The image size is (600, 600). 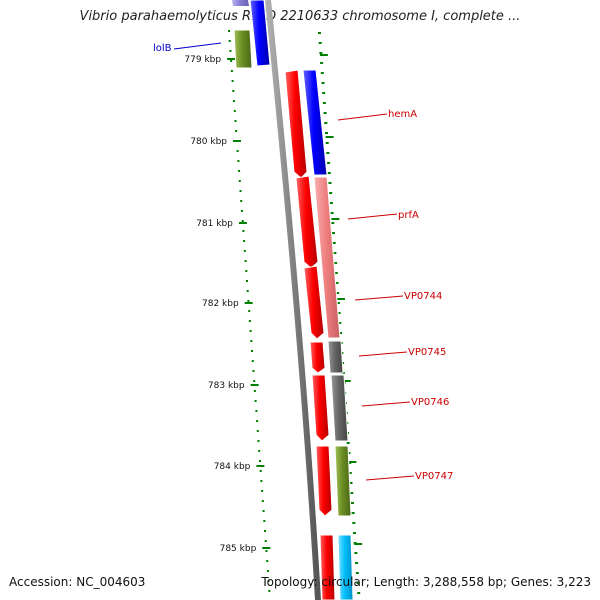 What do you see at coordinates (243, 49) in the screenshot?
I see `gene-feature-lolB-left` at bounding box center [243, 49].